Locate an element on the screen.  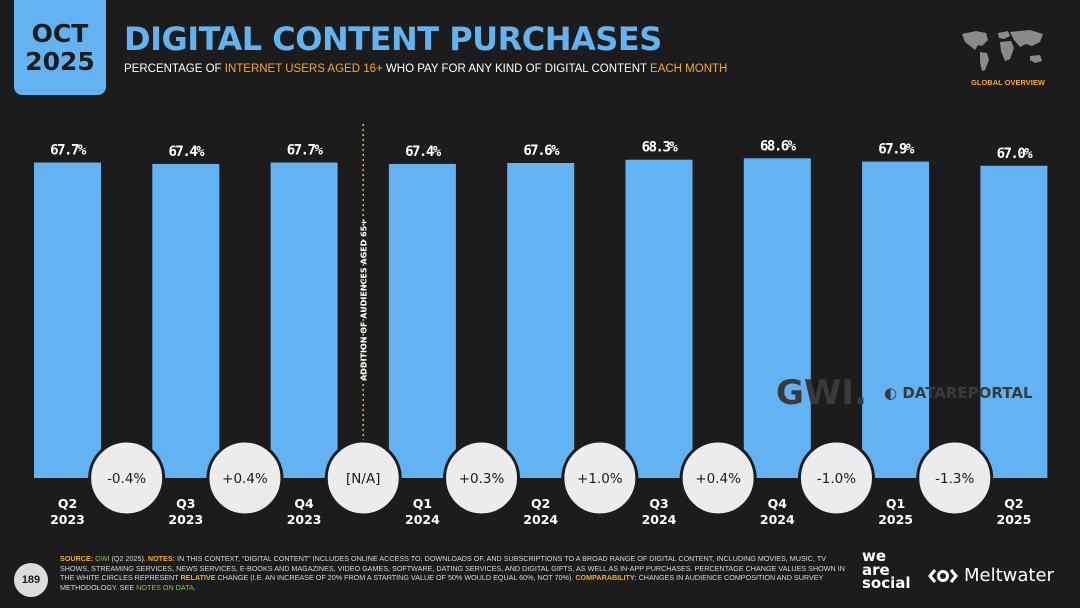
category-year-2: 2023 is located at coordinates (304, 519).